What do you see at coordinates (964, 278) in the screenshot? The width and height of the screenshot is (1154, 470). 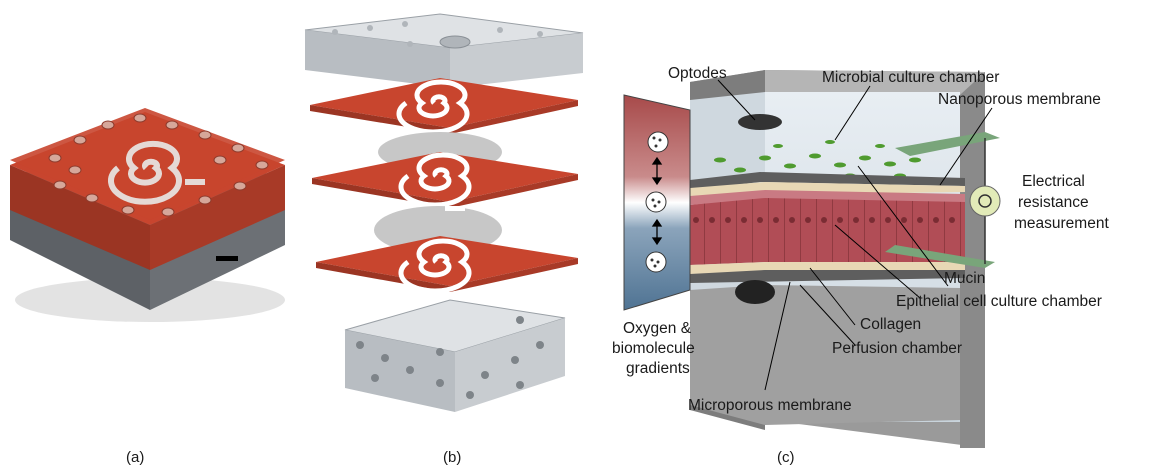 I see `label-mucin: Mucin` at bounding box center [964, 278].